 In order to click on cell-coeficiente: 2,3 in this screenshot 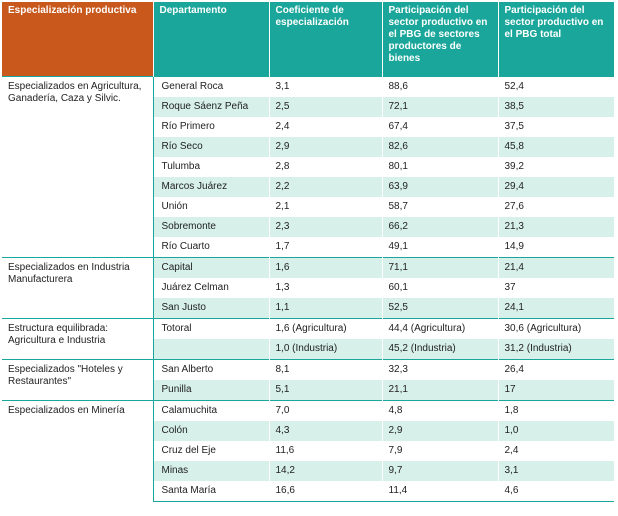, I will do `click(325, 227)`.